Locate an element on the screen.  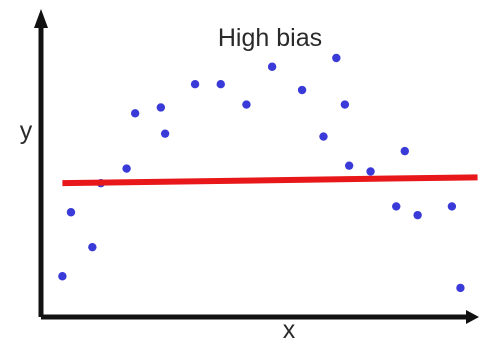
y-axis-arrow-icon is located at coordinates (41, 18).